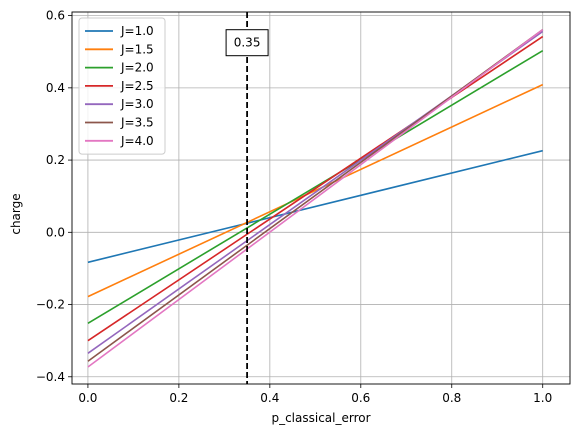 This screenshot has width=578, height=435. What do you see at coordinates (137, 104) in the screenshot?
I see `legend-label: J=3.0` at bounding box center [137, 104].